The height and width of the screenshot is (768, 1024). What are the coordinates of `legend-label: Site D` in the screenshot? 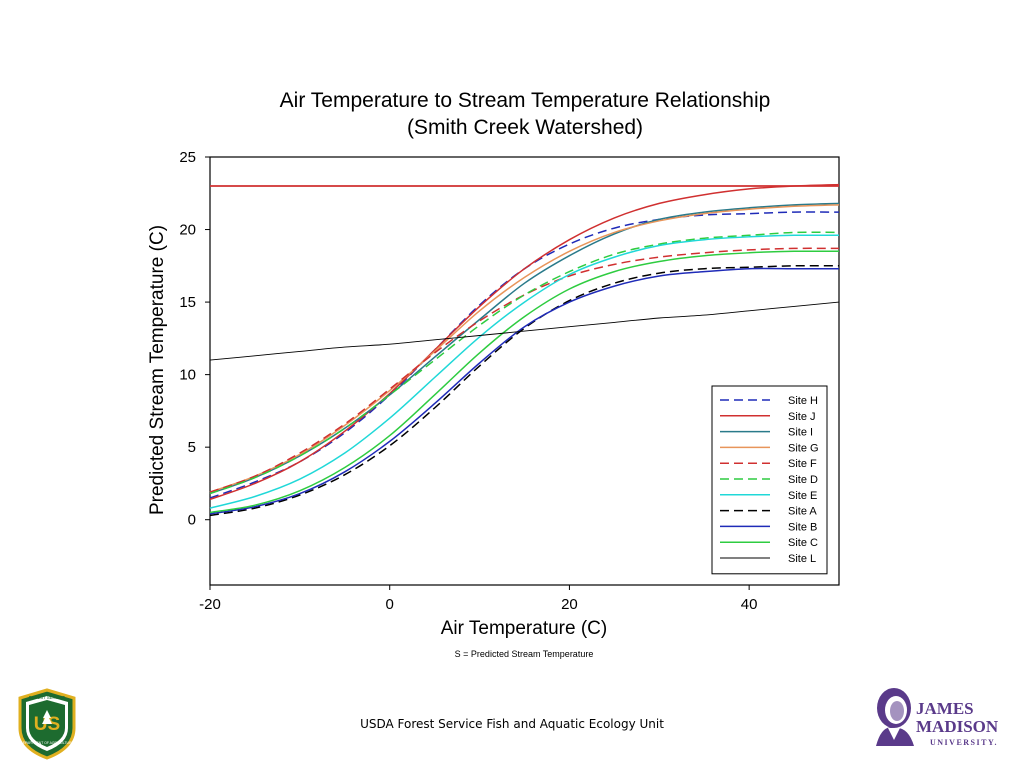 It's located at (803, 480).